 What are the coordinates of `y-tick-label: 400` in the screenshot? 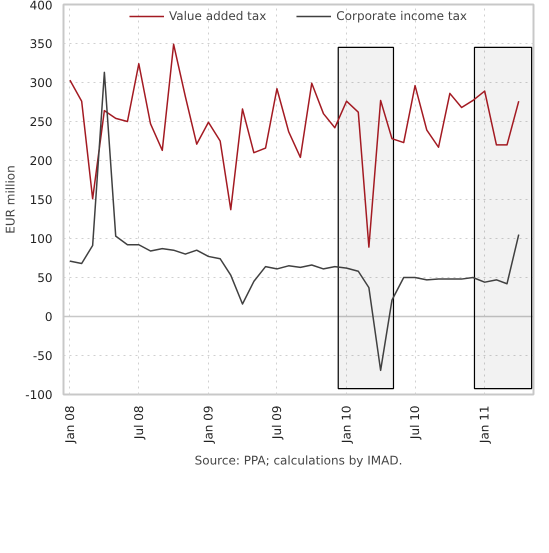 It's located at (41, 6).